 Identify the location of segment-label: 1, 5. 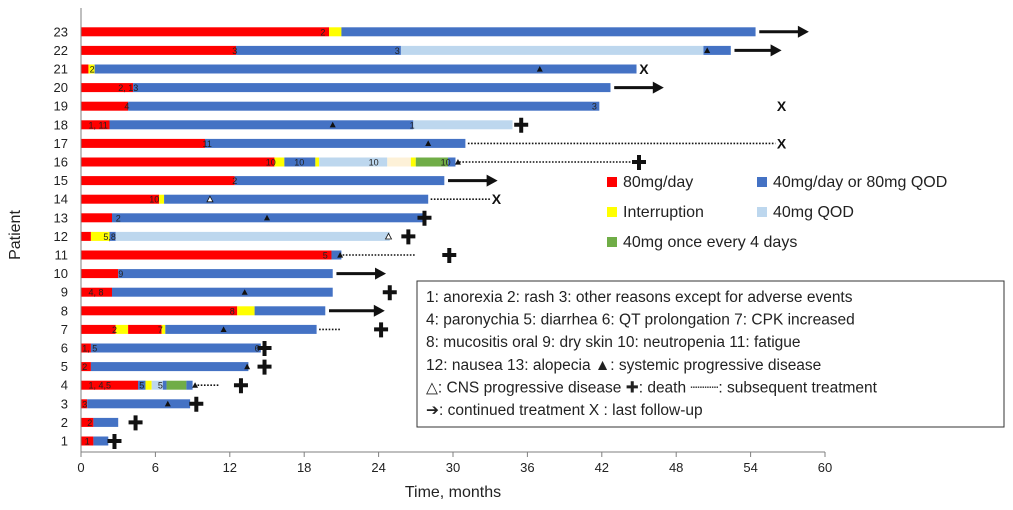
(89, 349).